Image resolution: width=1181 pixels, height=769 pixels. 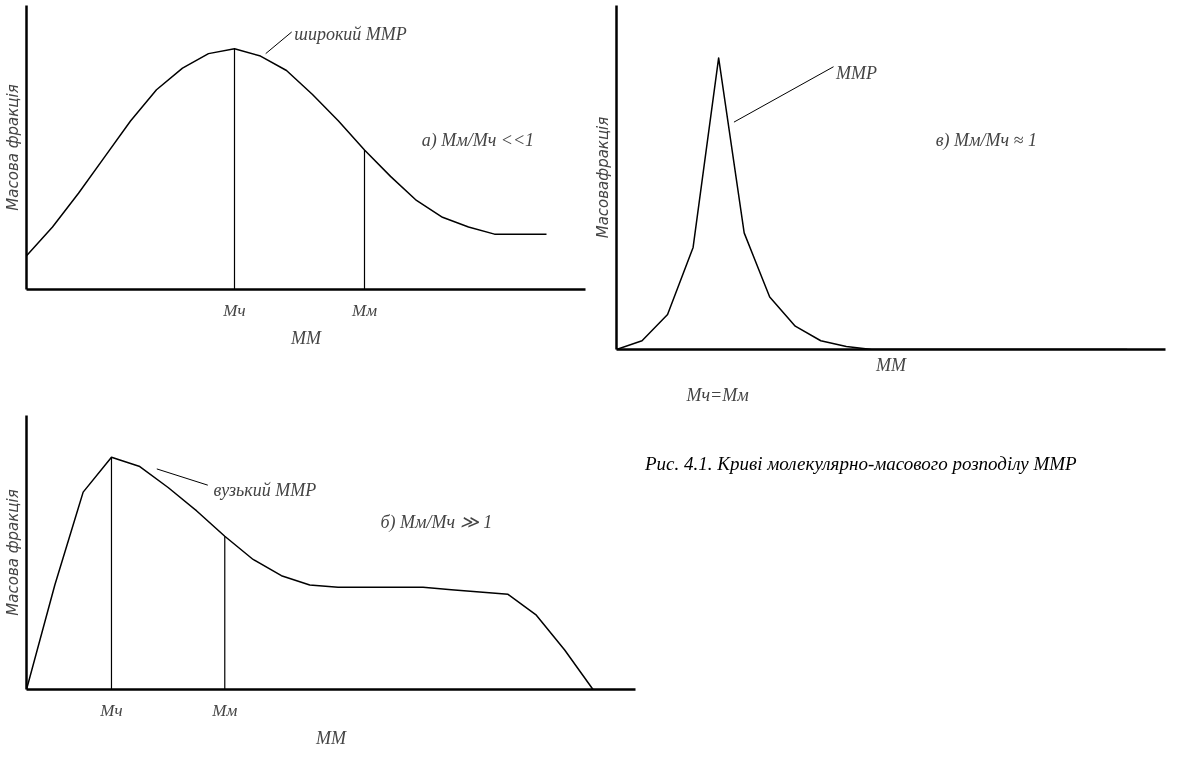 I want to click on text: широкий ММР, so click(x=350, y=34).